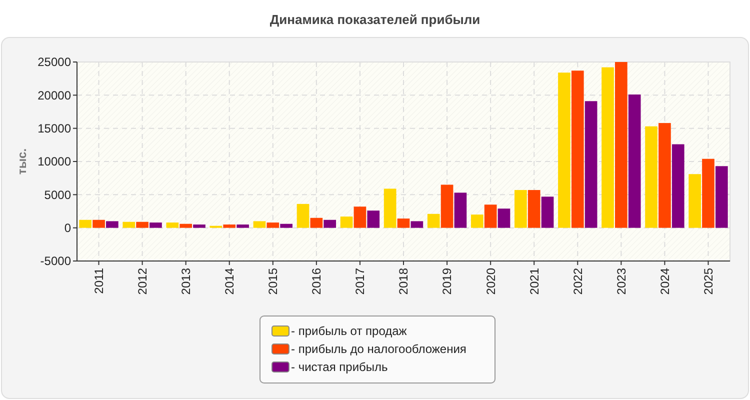 Image resolution: width=750 pixels, height=400 pixels. Describe the element at coordinates (68, 228) in the screenshot. I see `y-tick-label: 0` at that location.